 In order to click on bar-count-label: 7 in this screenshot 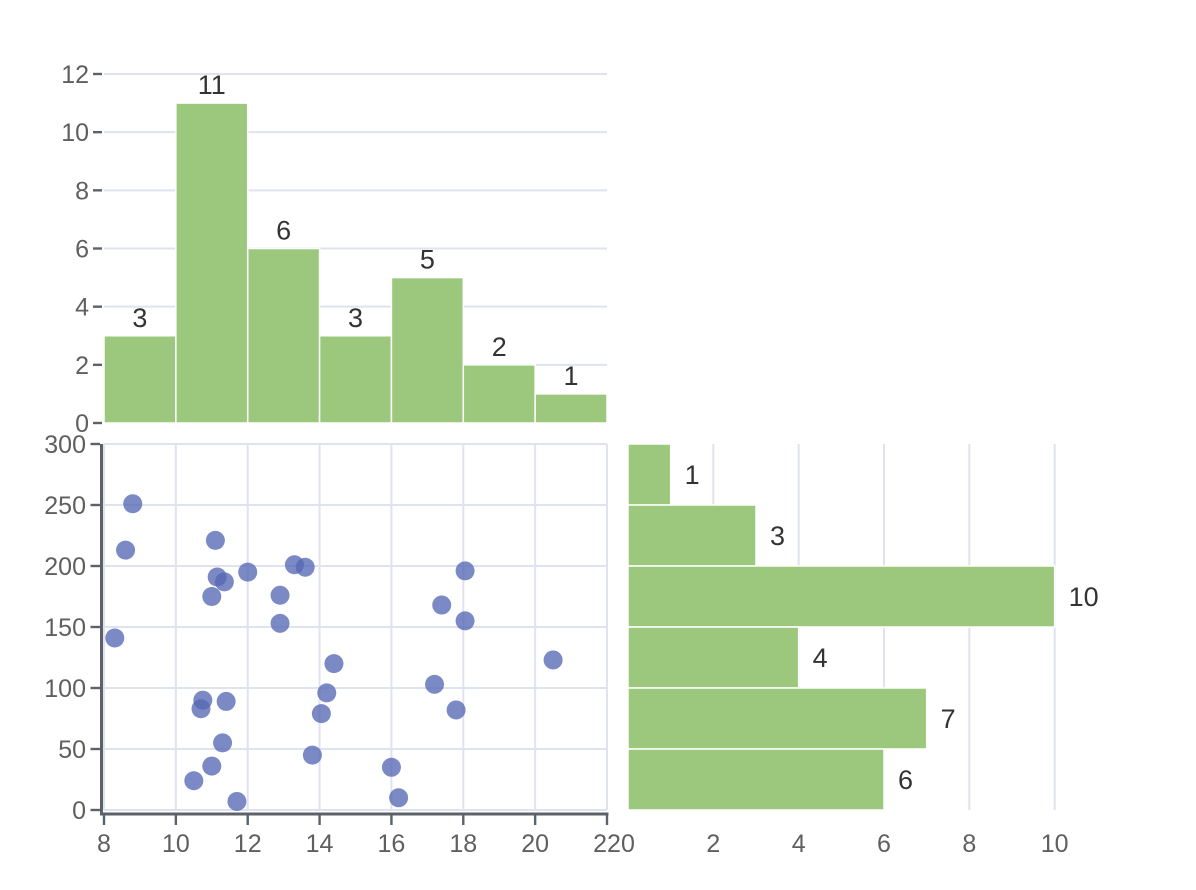, I will do `click(948, 719)`.